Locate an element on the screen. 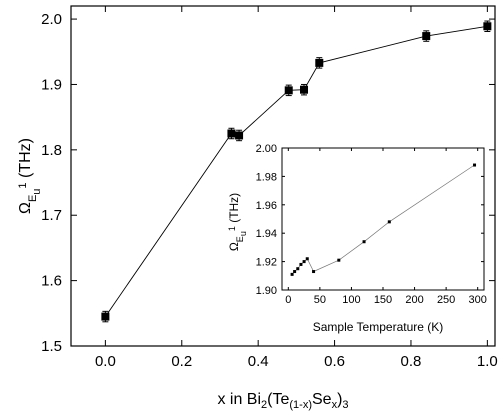  main-x-tick-label: 0.2 is located at coordinates (181, 361).